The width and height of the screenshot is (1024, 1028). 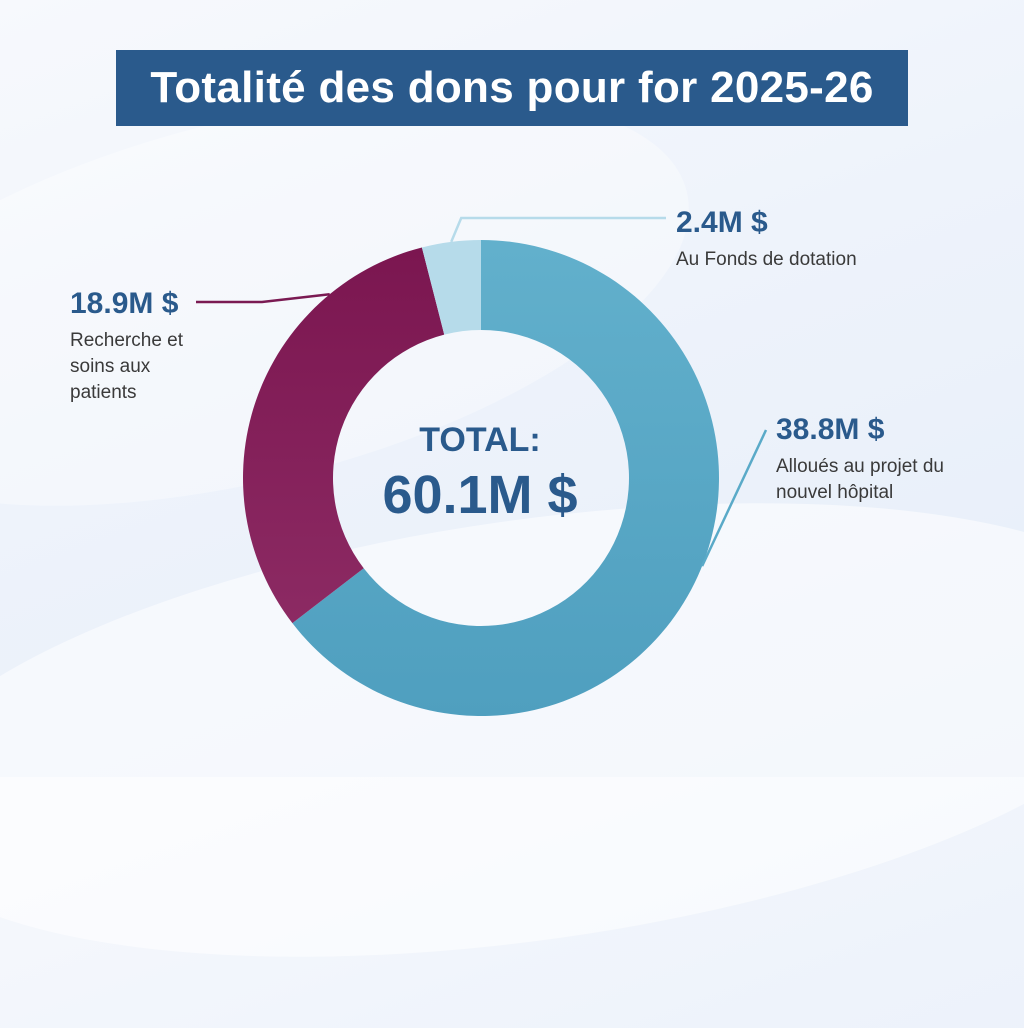 I want to click on total-label: TOTAL:, so click(x=480, y=440).